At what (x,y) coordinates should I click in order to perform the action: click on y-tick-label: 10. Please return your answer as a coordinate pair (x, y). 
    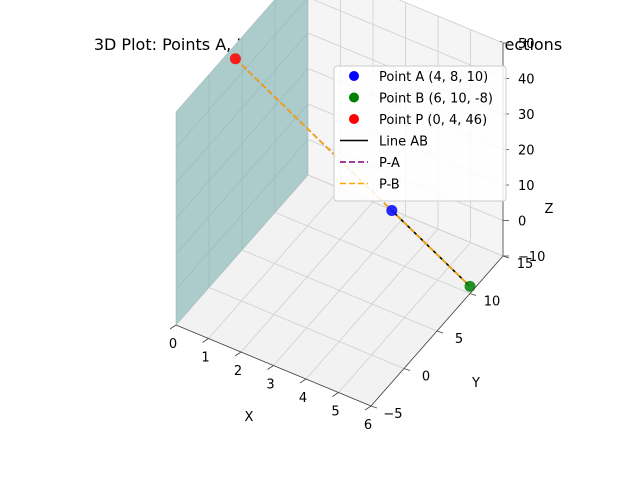
    Looking at the image, I should click on (492, 302).